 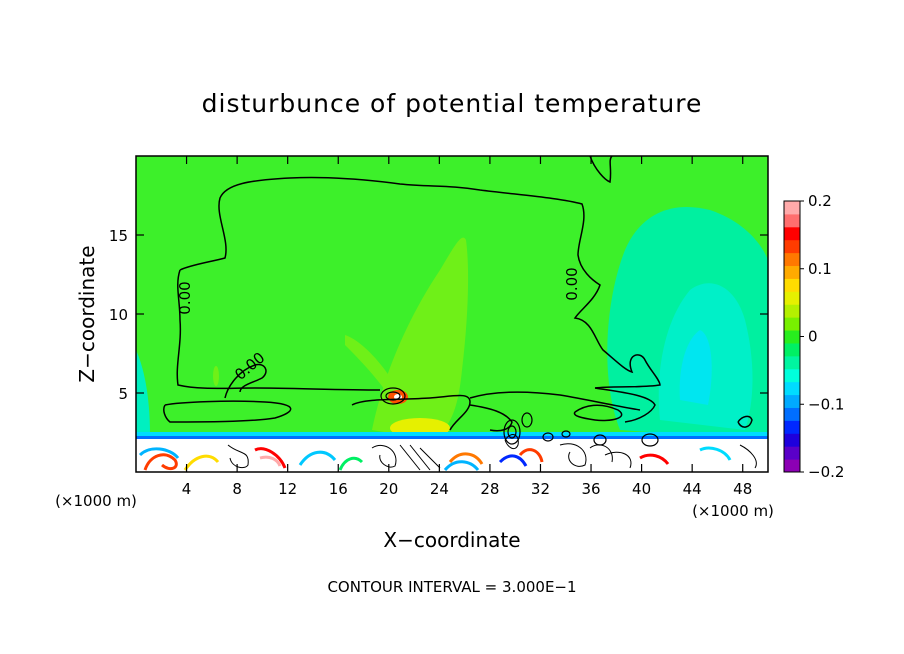 I want to click on yellow-blob-small, so click(x=216, y=376).